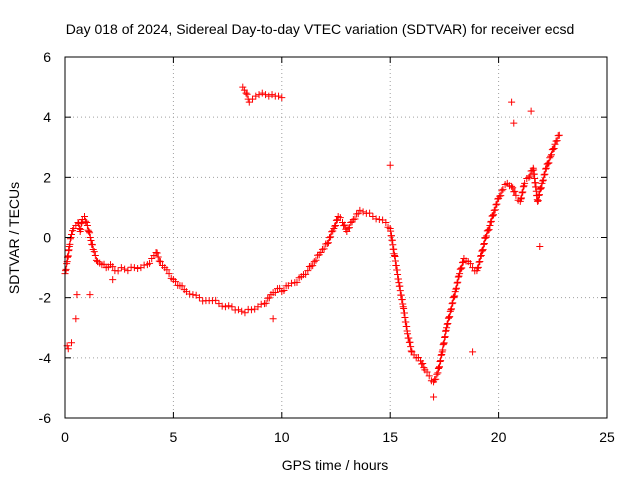 This screenshot has height=480, width=640. Describe the element at coordinates (607, 437) in the screenshot. I see `x-tick-label: 25` at that location.